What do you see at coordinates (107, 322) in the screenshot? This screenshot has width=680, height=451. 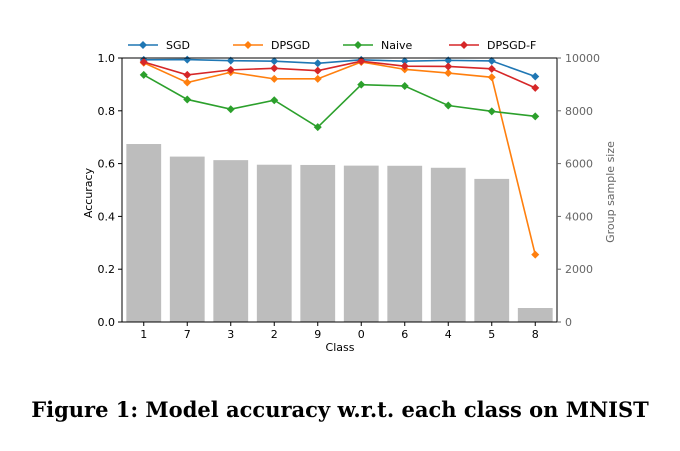 I see `y-tick-label: 0.0` at bounding box center [107, 322].